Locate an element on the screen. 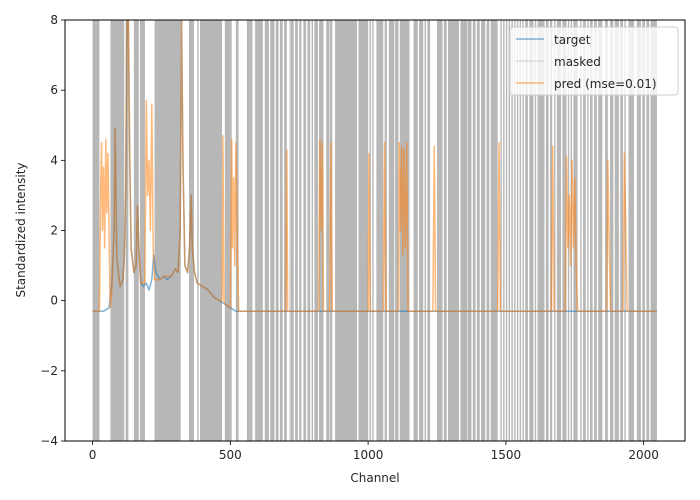 The image size is (700, 500). y-tick-label-1: −2 is located at coordinates (49, 371).